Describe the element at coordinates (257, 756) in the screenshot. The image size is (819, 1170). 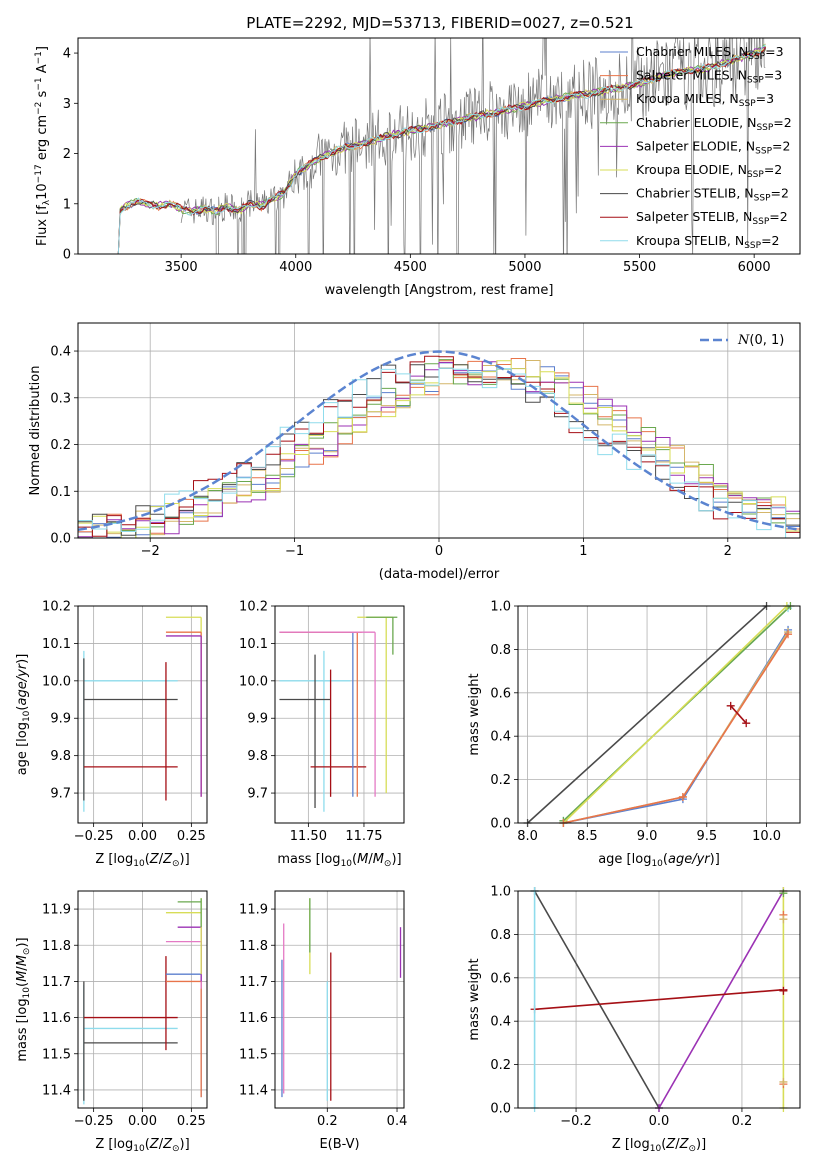
I see `y-tick-label: 9.8` at that location.